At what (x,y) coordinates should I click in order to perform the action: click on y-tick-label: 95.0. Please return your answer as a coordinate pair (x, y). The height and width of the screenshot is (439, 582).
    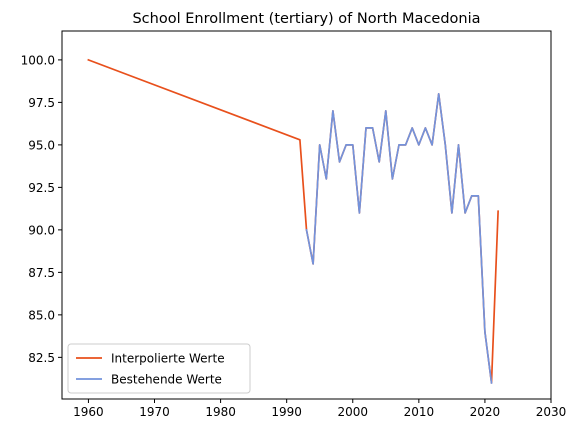
    Looking at the image, I should click on (41, 145).